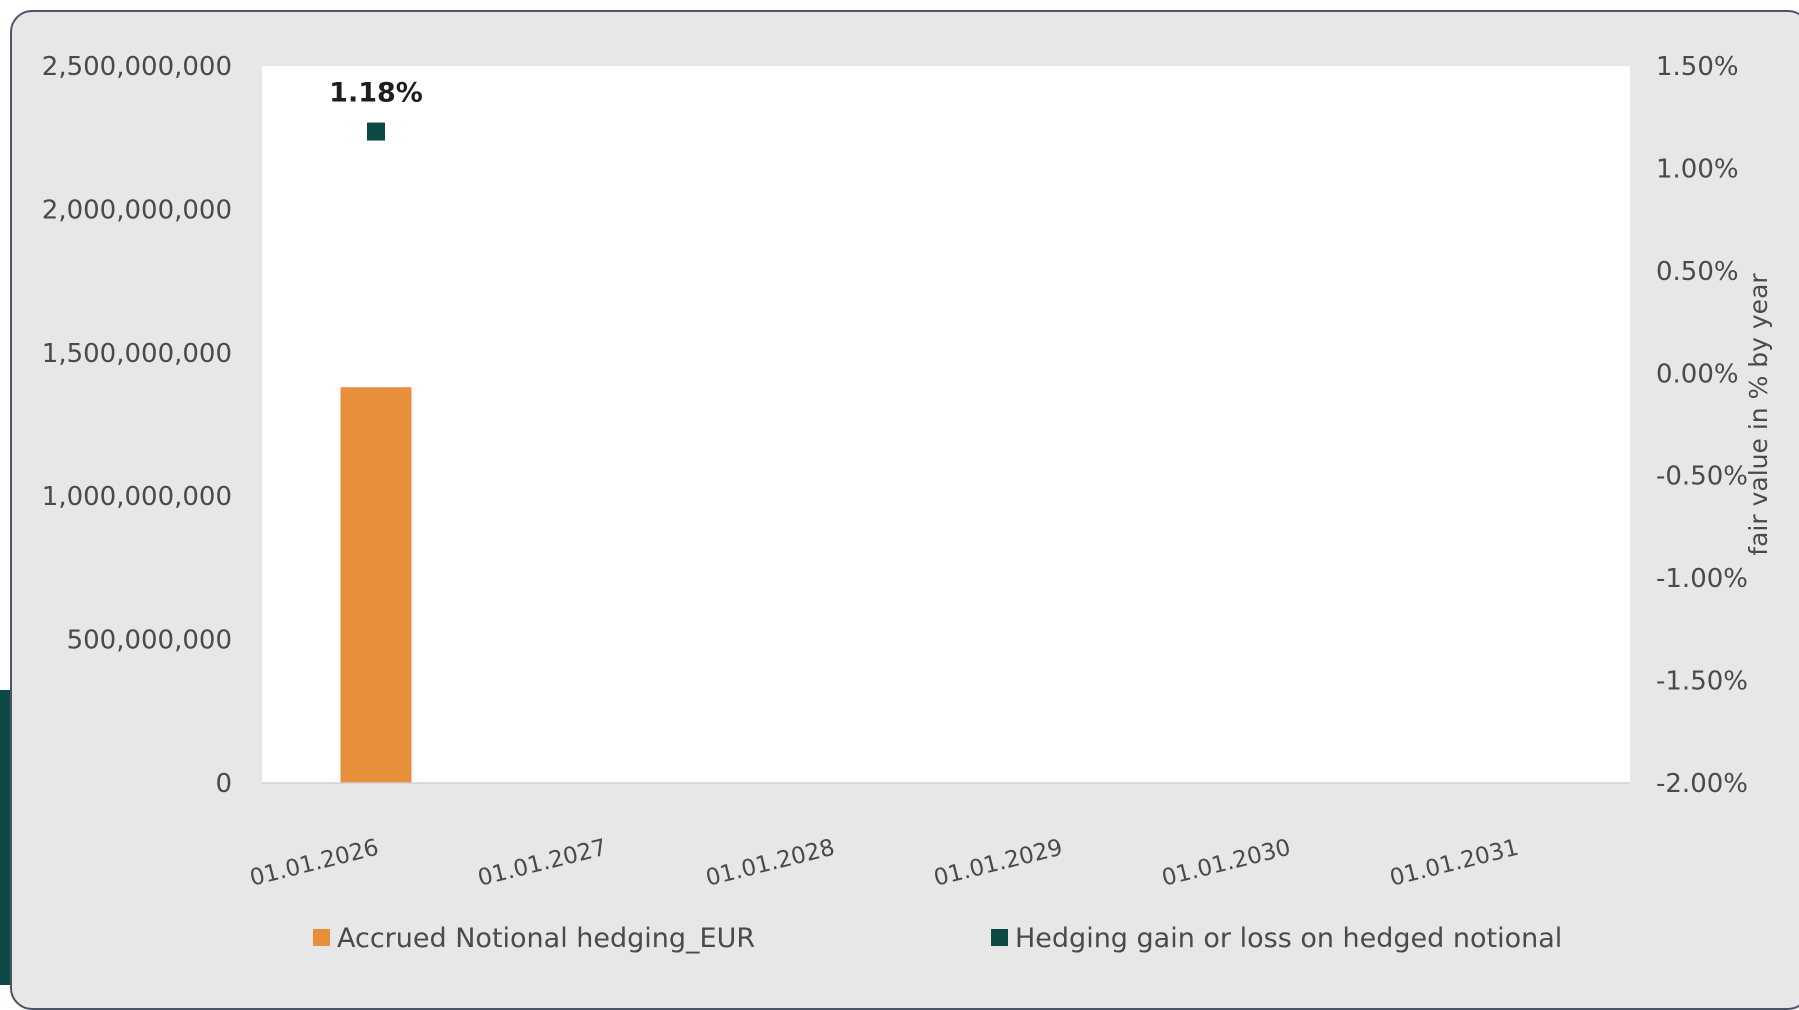 The width and height of the screenshot is (1799, 1010). I want to click on x-tick-label: 01.01.2027, so click(542, 863).